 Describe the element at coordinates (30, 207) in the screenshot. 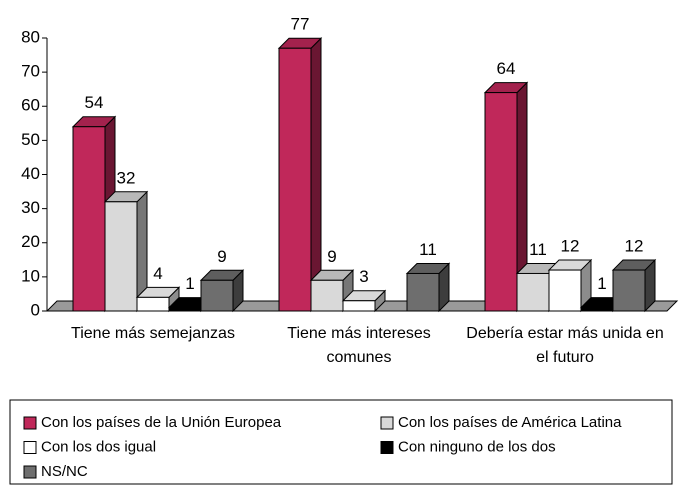

I see `y-tick-label: 30` at that location.